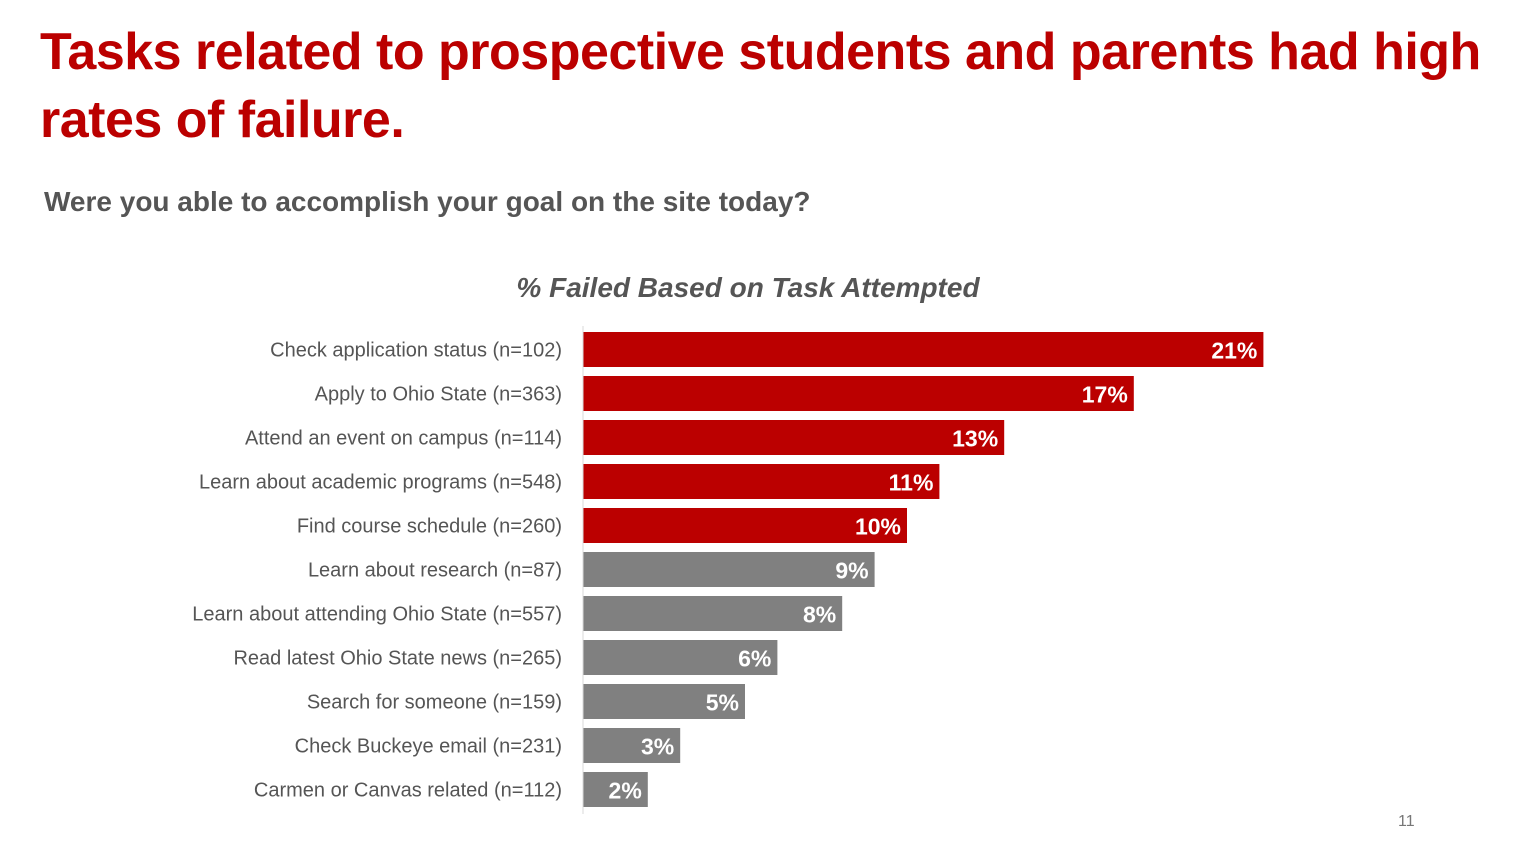  I want to click on category-label: Check Buckeye email (n=231), so click(428, 747).